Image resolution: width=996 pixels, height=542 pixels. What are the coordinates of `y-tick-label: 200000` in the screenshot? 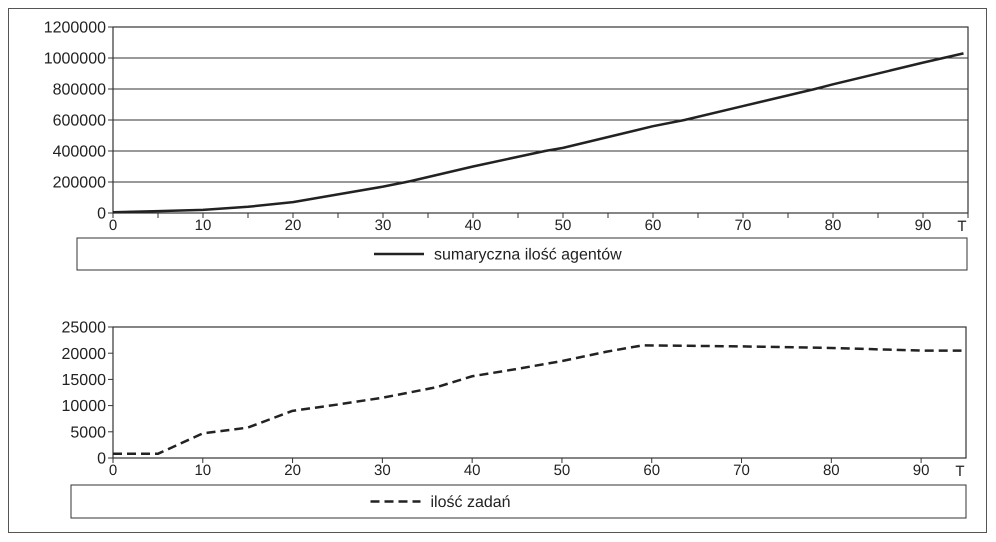 It's located at (79, 183).